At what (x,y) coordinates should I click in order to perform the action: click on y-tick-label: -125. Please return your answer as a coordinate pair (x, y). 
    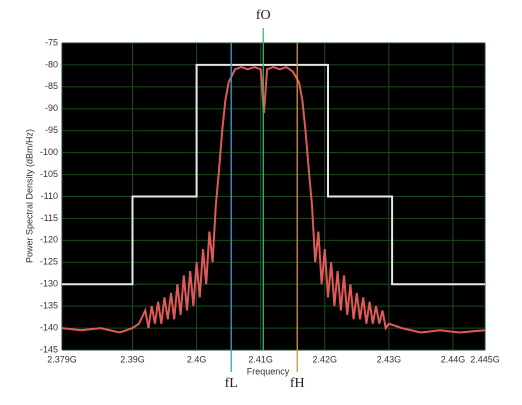
    Looking at the image, I should click on (49, 262).